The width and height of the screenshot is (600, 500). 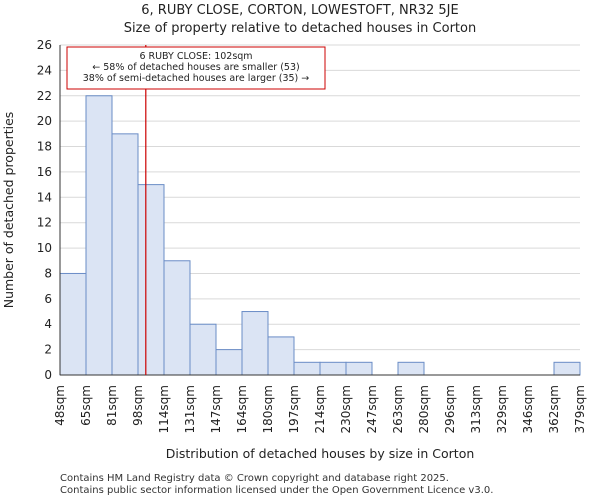 I want to click on x-tick-label: 114sqm, so click(x=164, y=409).